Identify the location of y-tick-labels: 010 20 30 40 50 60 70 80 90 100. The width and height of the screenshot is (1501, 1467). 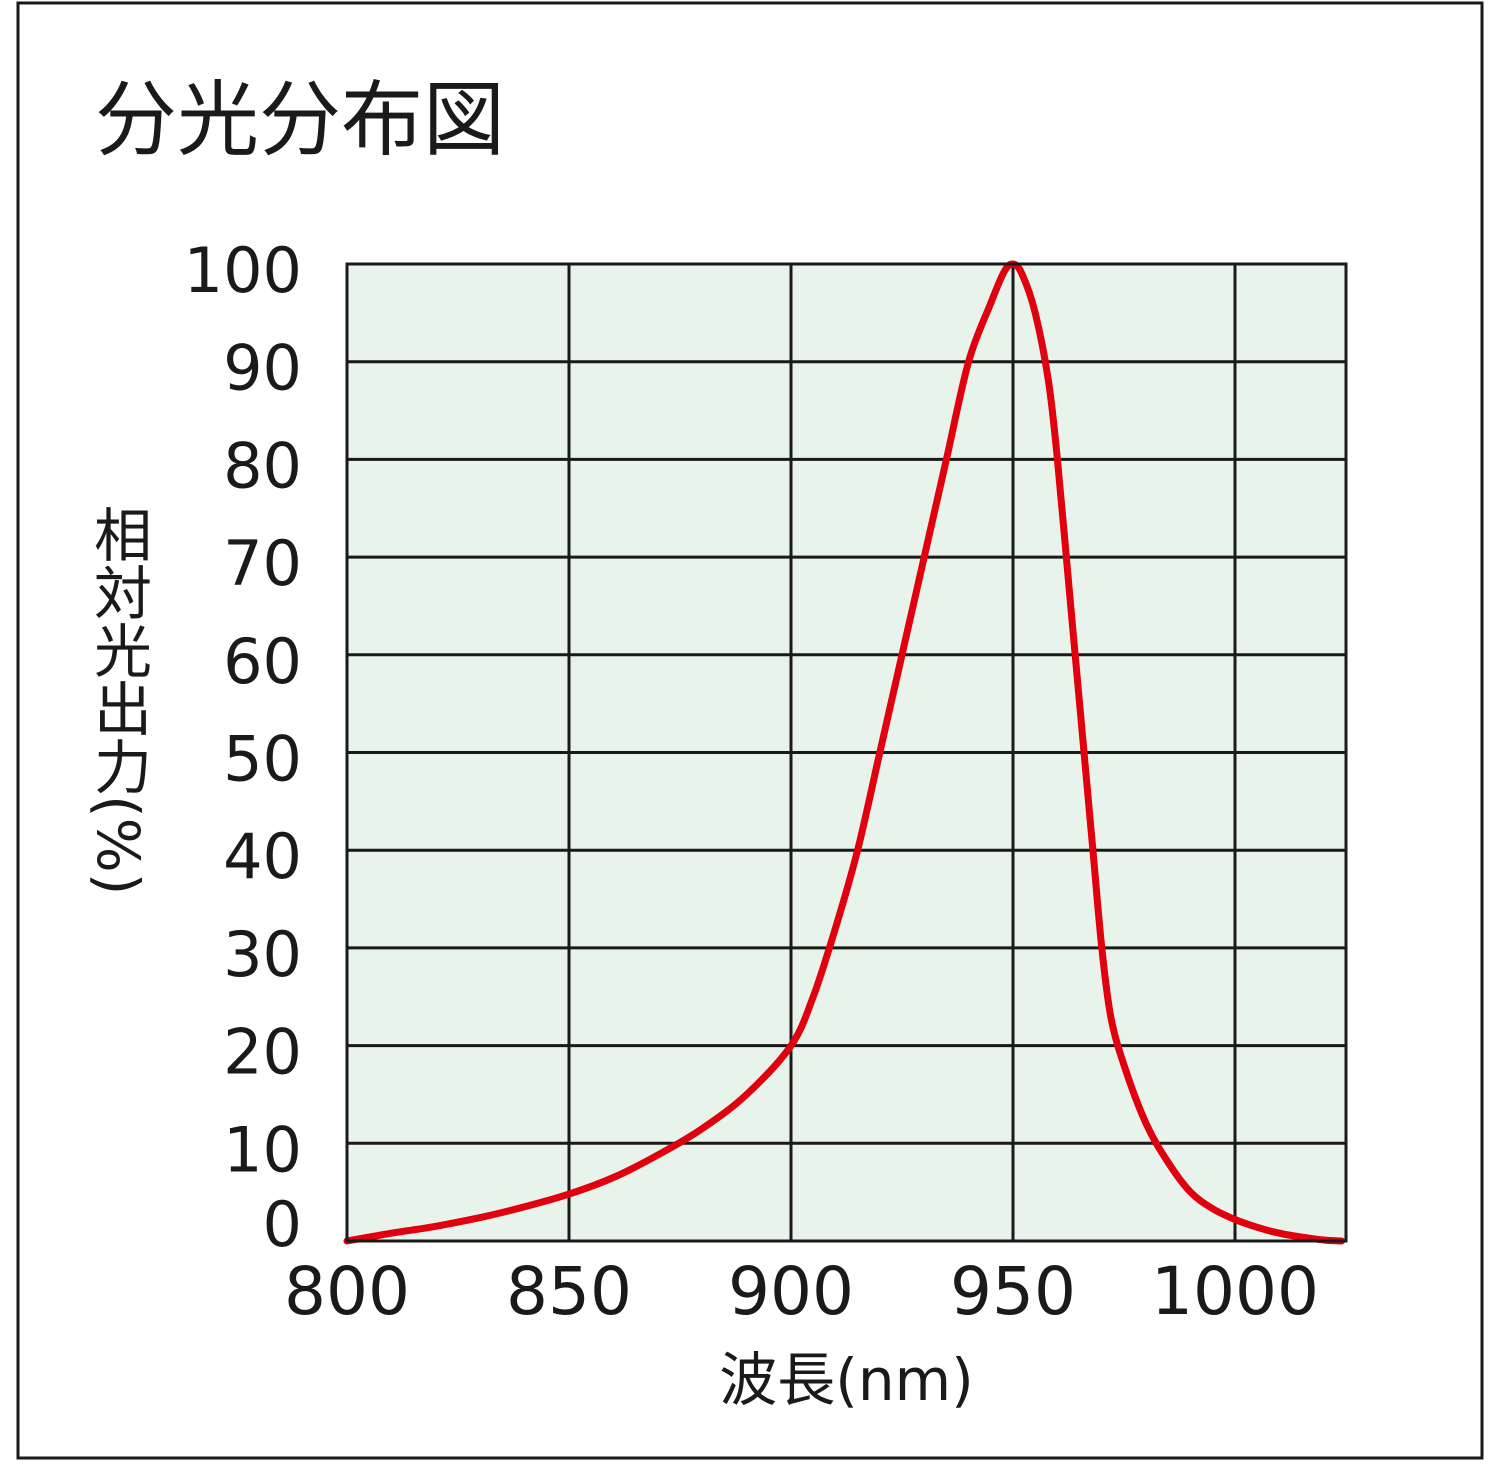
(243, 747).